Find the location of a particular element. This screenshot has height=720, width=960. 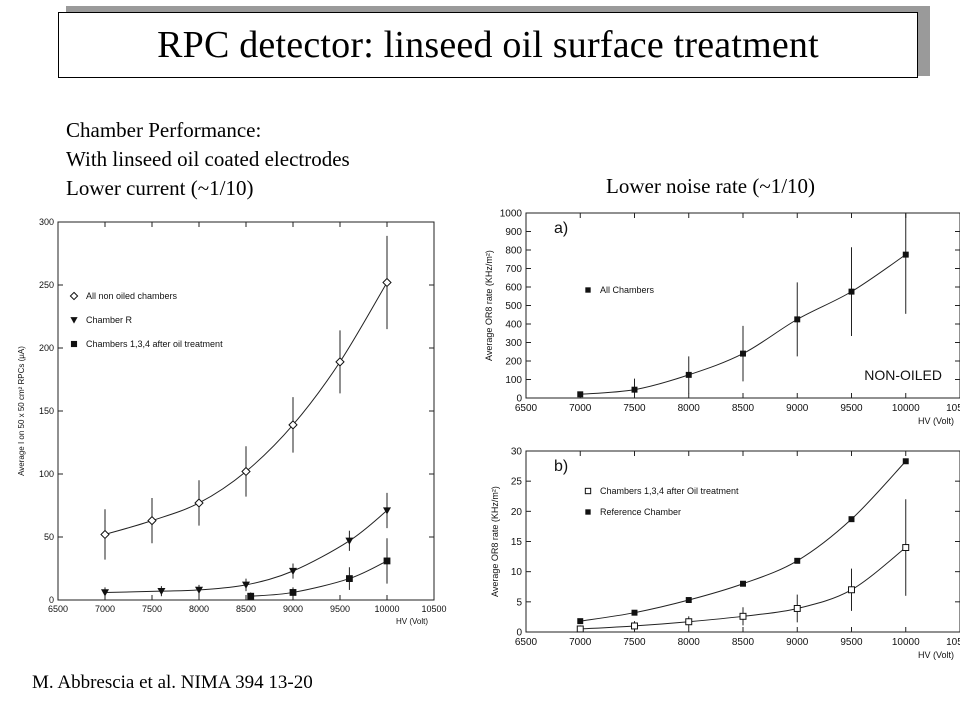

y-tick-label: 500 is located at coordinates (513, 306).